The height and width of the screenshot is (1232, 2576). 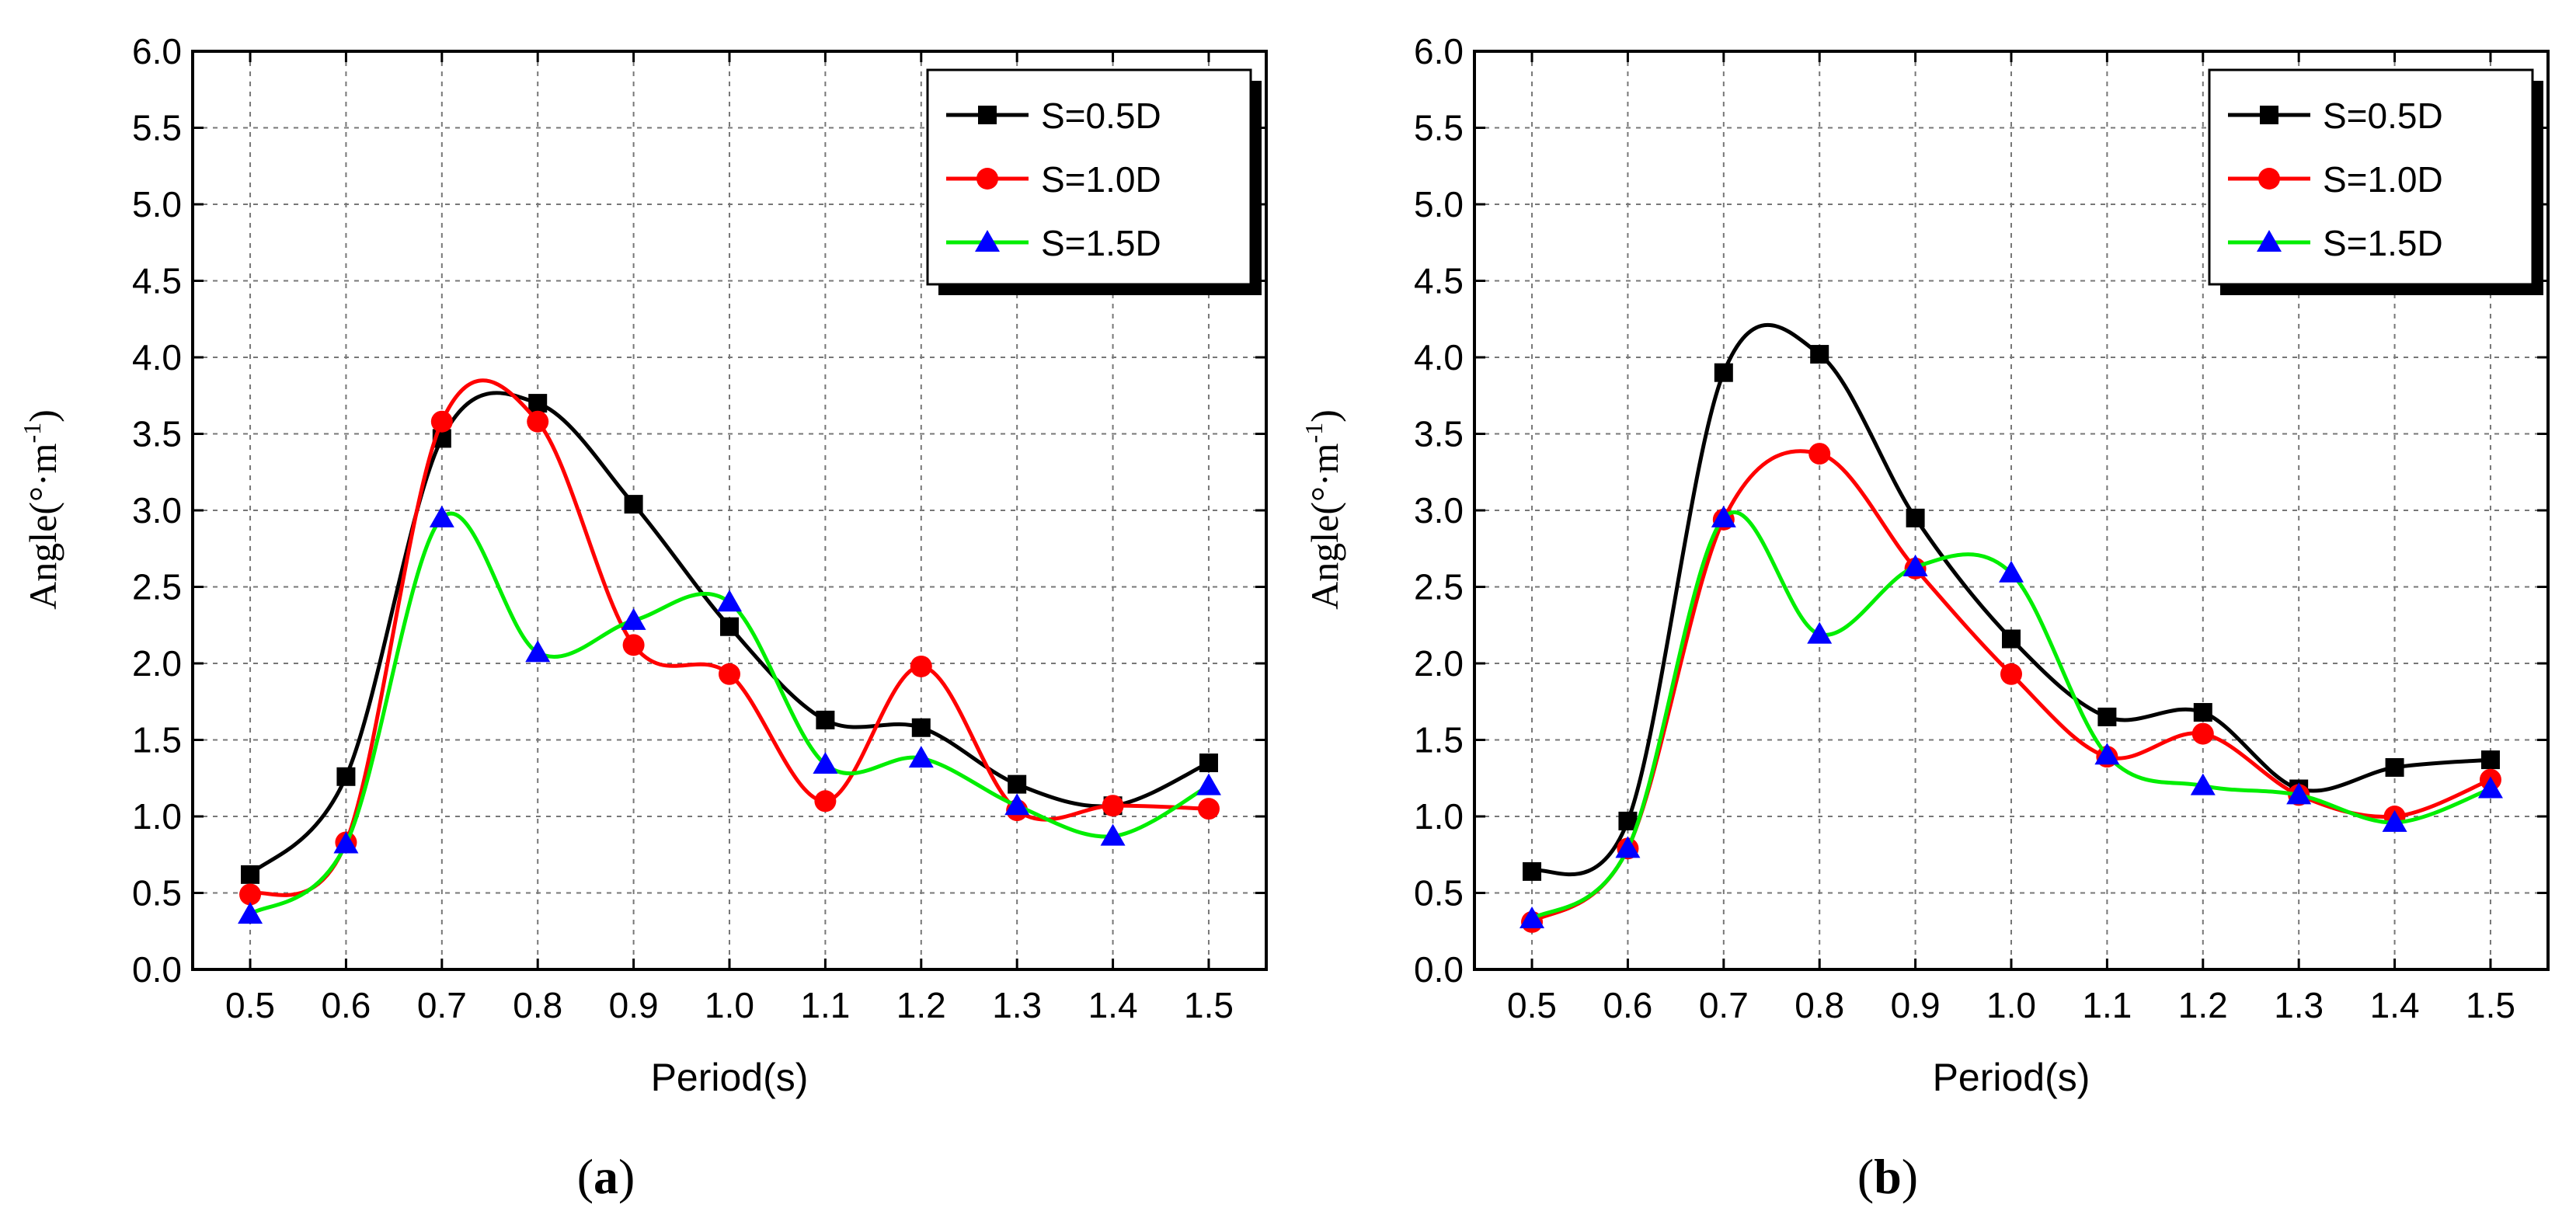 What do you see at coordinates (730, 1078) in the screenshot?
I see `x-axis-title: Period(s)` at bounding box center [730, 1078].